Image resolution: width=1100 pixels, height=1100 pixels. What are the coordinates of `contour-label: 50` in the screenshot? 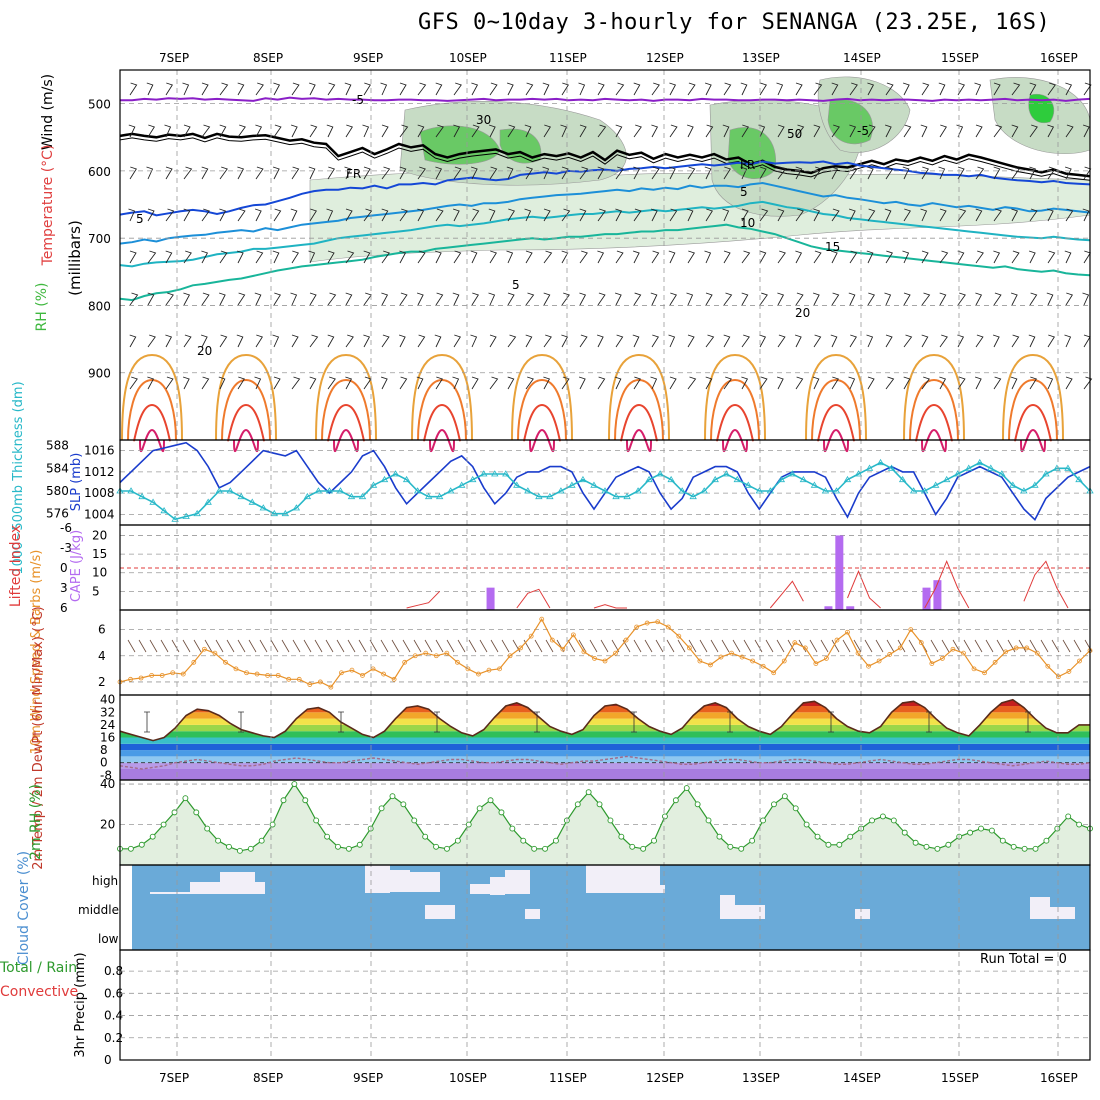 It's located at (794, 134).